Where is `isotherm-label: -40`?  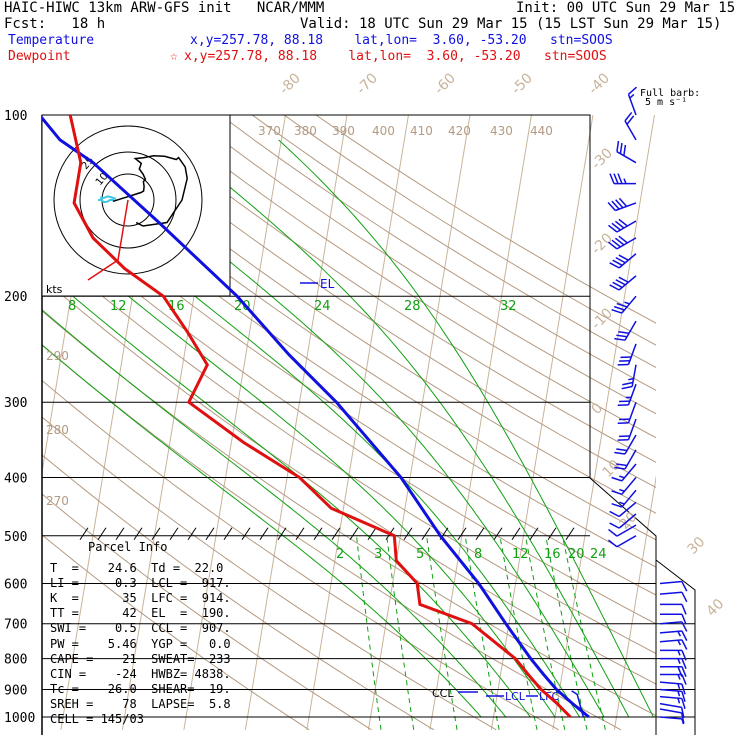
isotherm-label: -40 is located at coordinates (599, 83).